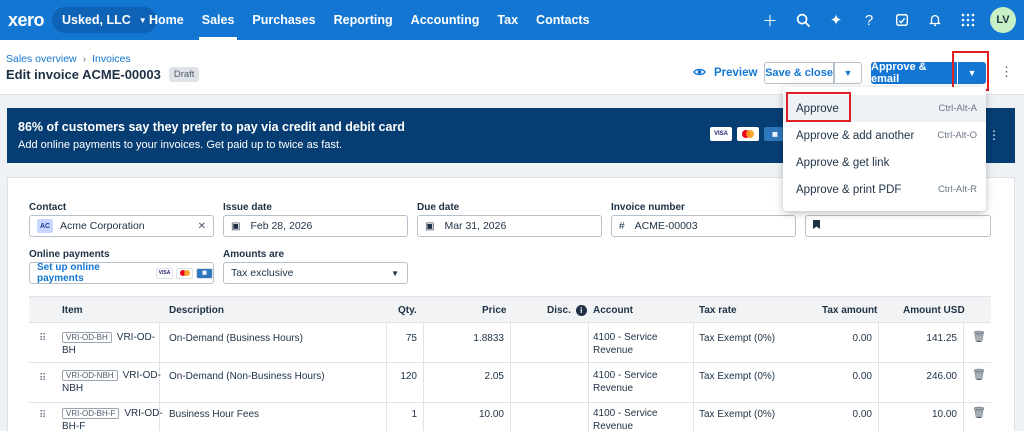  What do you see at coordinates (1003, 20) in the screenshot?
I see `avatar: LV` at bounding box center [1003, 20].